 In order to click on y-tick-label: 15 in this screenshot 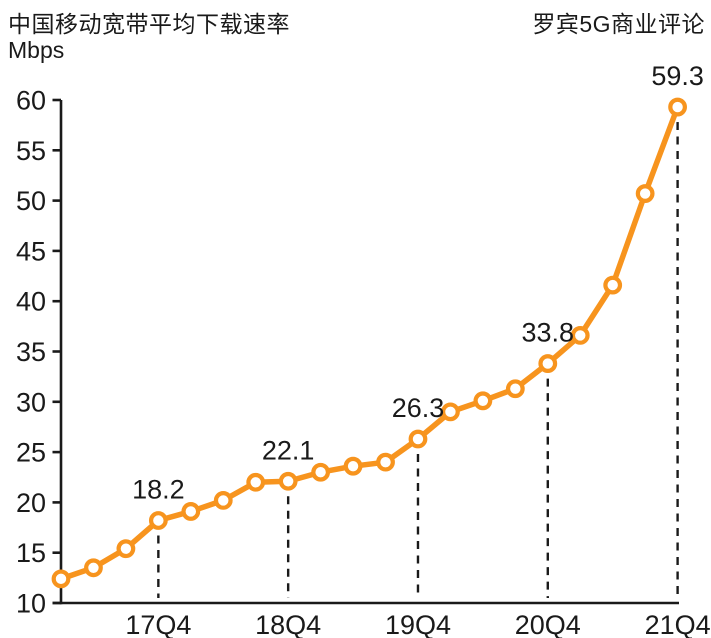, I will do `click(31, 553)`.